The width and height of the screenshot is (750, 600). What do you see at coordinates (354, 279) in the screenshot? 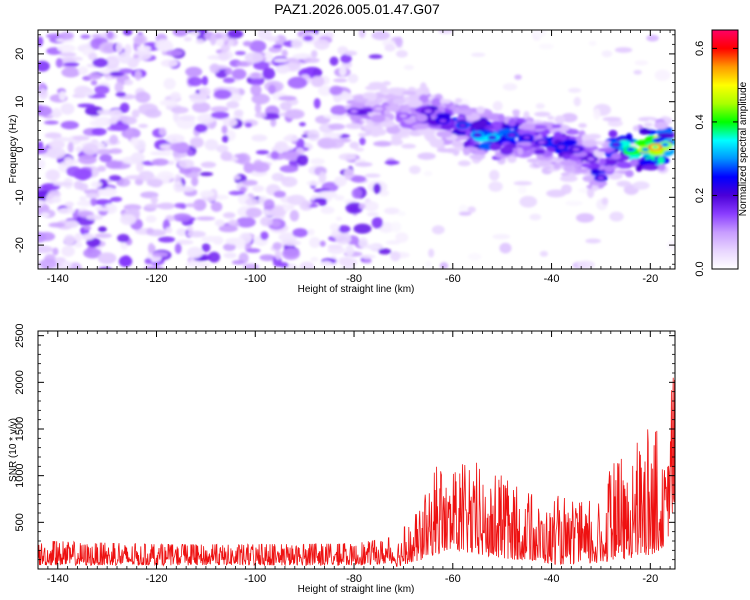
I see `x-tick-label: -80` at bounding box center [354, 279].